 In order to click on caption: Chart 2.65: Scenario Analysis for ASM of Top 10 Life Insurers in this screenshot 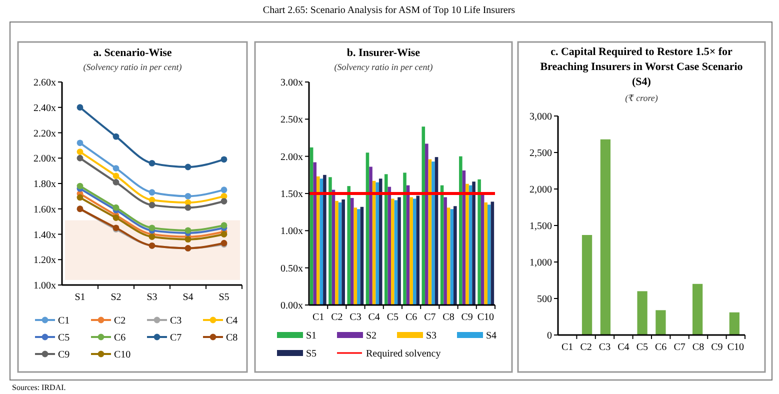, I will do `click(389, 10)`.